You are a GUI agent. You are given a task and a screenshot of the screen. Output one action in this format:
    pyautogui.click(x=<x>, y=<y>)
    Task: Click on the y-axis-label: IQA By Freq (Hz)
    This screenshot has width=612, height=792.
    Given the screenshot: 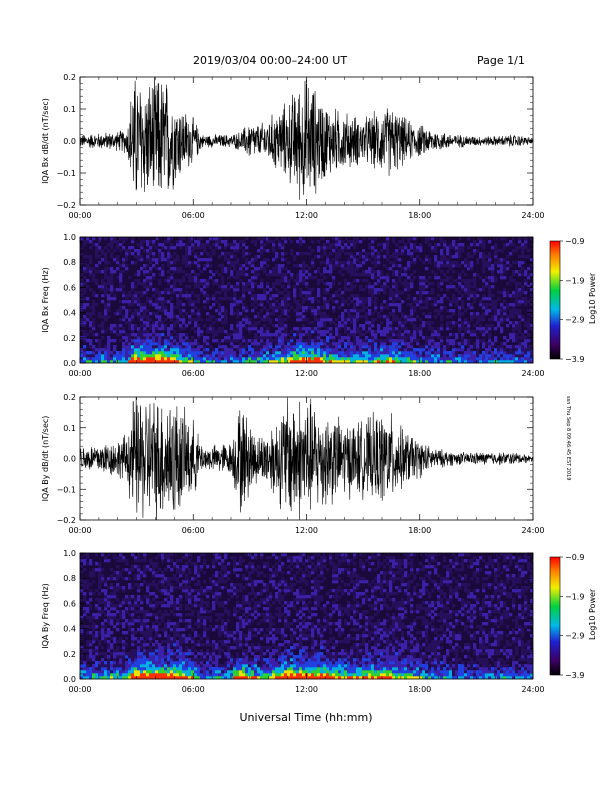 What is the action you would take?
    pyautogui.click(x=45, y=616)
    